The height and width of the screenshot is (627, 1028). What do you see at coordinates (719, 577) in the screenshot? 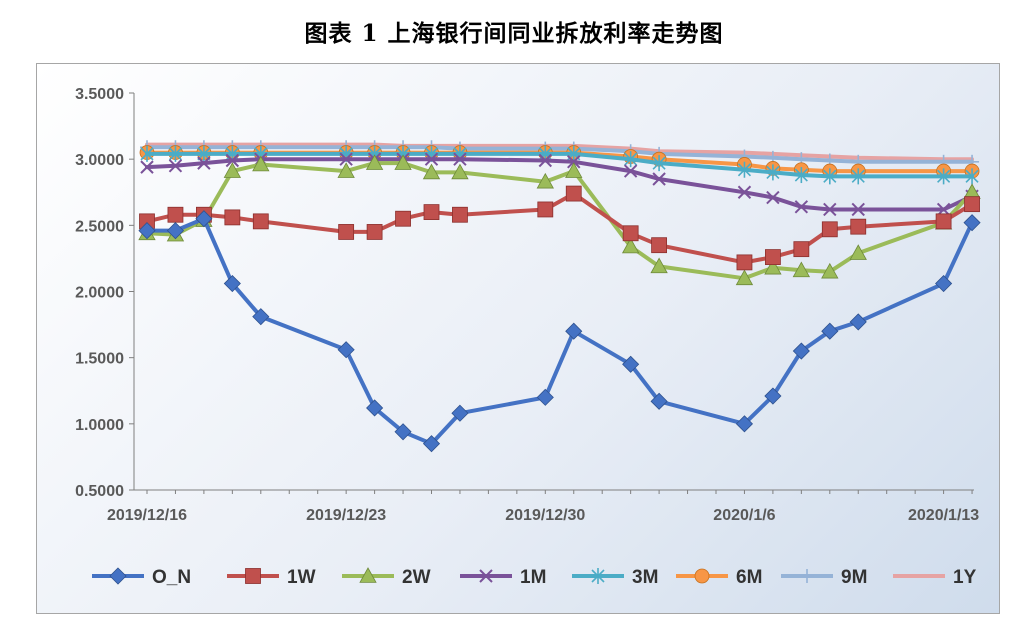
I see `legend-item-6m: 6M` at bounding box center [719, 577].